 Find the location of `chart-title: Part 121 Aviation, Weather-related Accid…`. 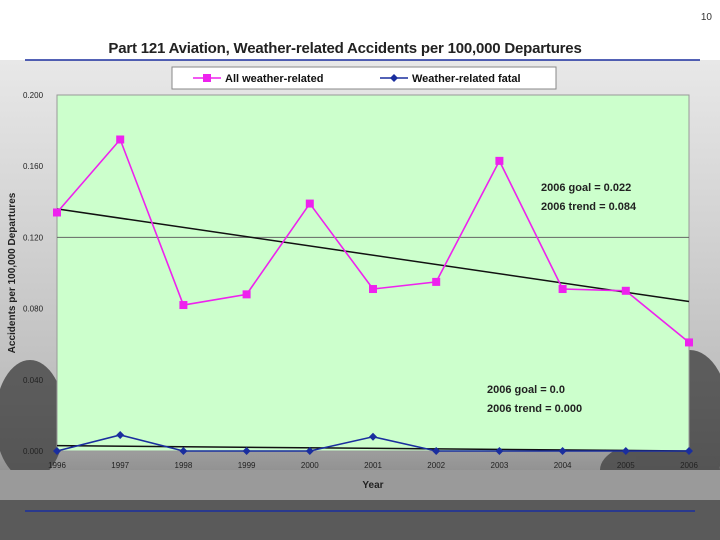

chart-title: Part 121 Aviation, Weather-related Accid… is located at coordinates (345, 48).